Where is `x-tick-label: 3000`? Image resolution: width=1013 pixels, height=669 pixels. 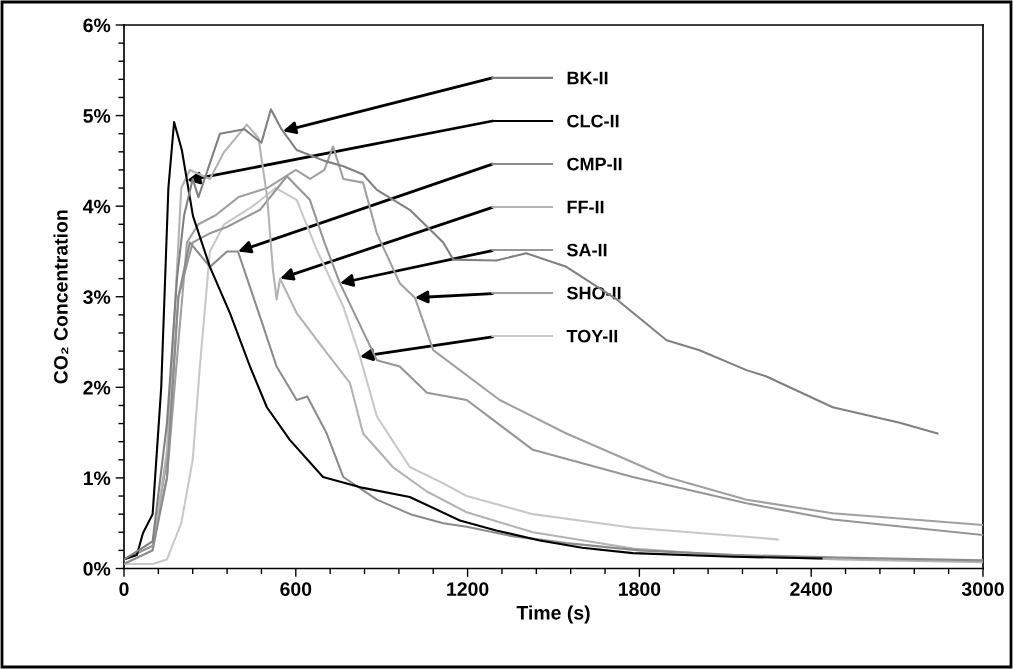
x-tick-label: 3000 is located at coordinates (982, 589).